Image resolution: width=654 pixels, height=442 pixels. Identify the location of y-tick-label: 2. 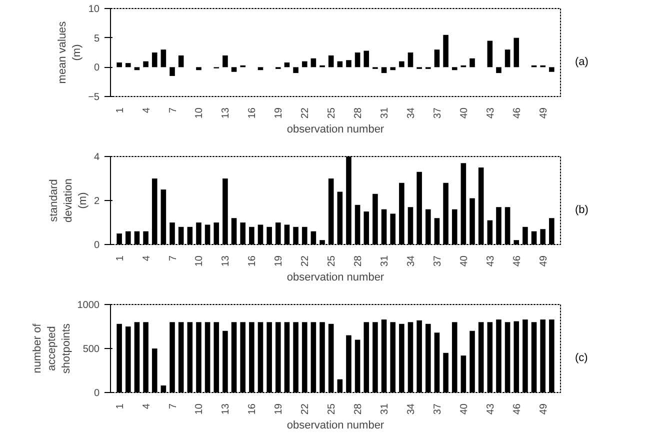
(97, 201).